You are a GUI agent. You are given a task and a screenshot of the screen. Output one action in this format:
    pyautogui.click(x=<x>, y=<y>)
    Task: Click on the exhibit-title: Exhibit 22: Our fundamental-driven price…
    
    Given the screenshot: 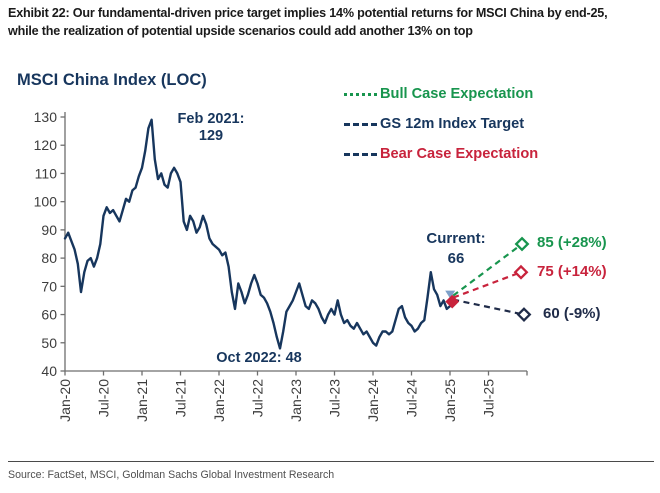 What is the action you would take?
    pyautogui.click(x=333, y=22)
    